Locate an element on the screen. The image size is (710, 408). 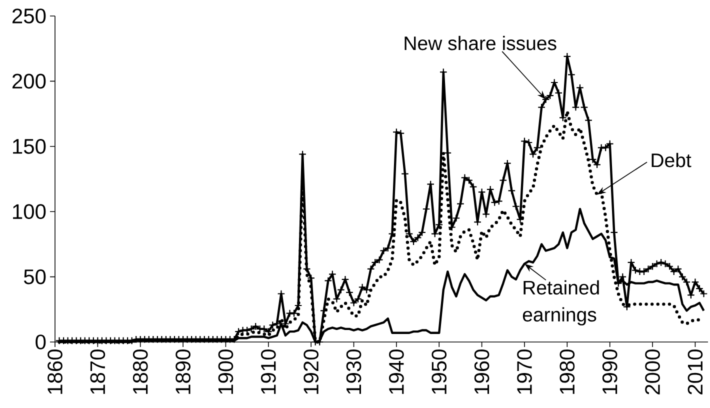
text: Debt is located at coordinates (672, 160).